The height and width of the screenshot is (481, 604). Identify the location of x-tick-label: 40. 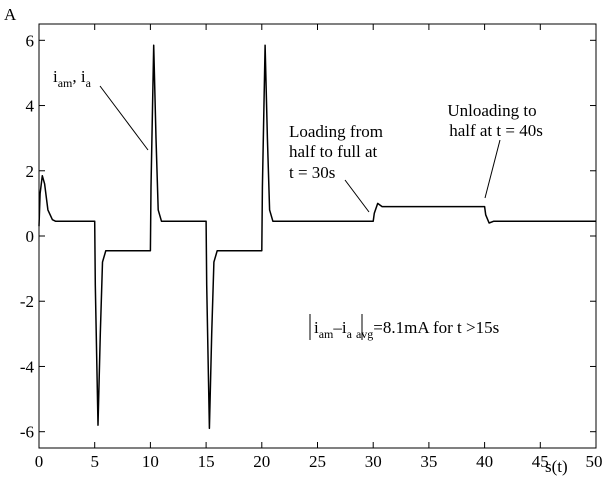
(484, 461).